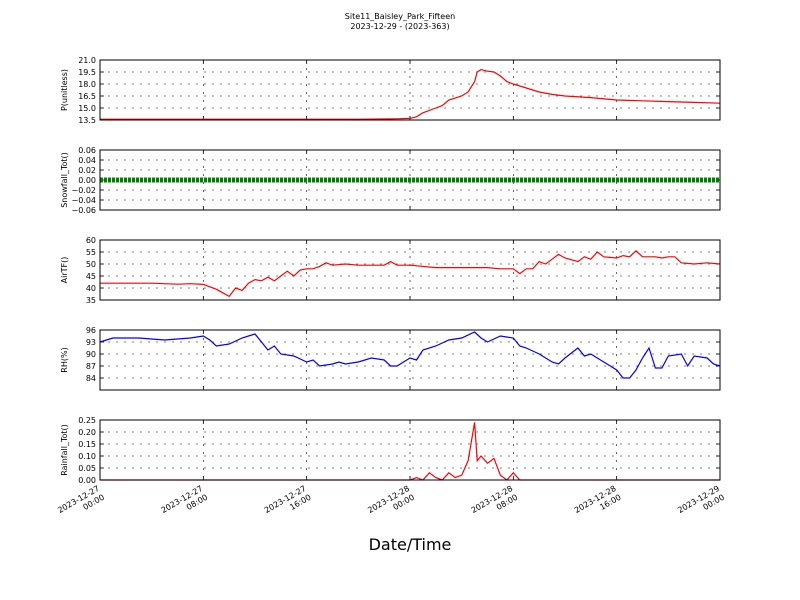 Image resolution: width=800 pixels, height=600 pixels. I want to click on y-tick-label: 0.05, so click(87, 468).